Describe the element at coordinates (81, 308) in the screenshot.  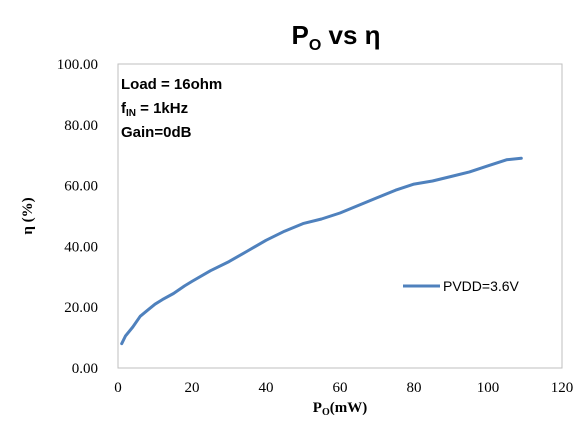
I see `y-tick-label: 20.00` at that location.